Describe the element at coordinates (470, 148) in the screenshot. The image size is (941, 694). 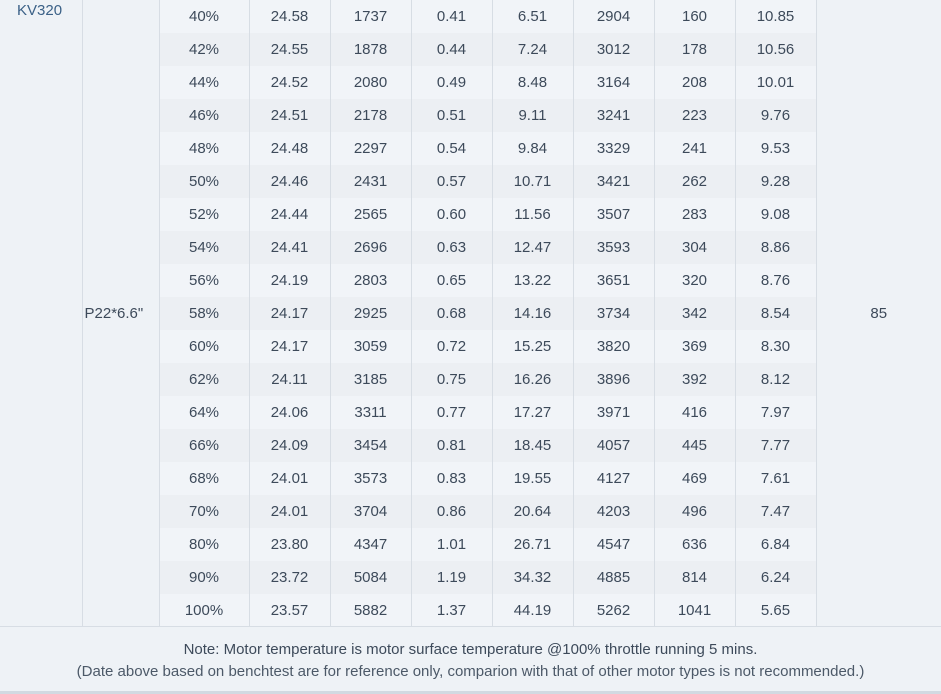
I see `table-row: 48% 24.48 2297 0.54 9.84 3329 241 9.53` at that location.